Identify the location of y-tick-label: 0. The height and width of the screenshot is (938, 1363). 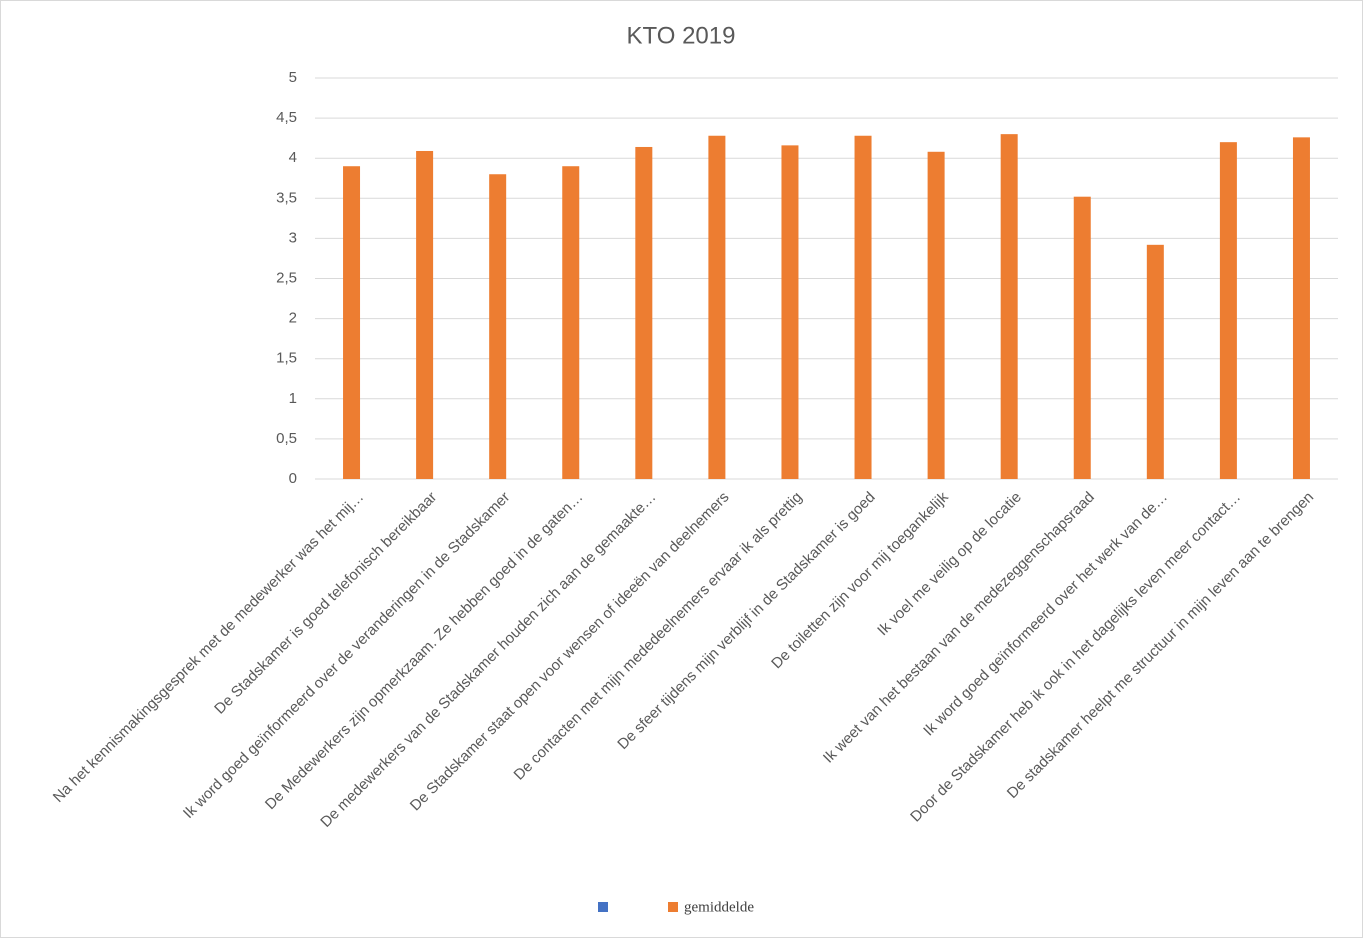
(293, 478).